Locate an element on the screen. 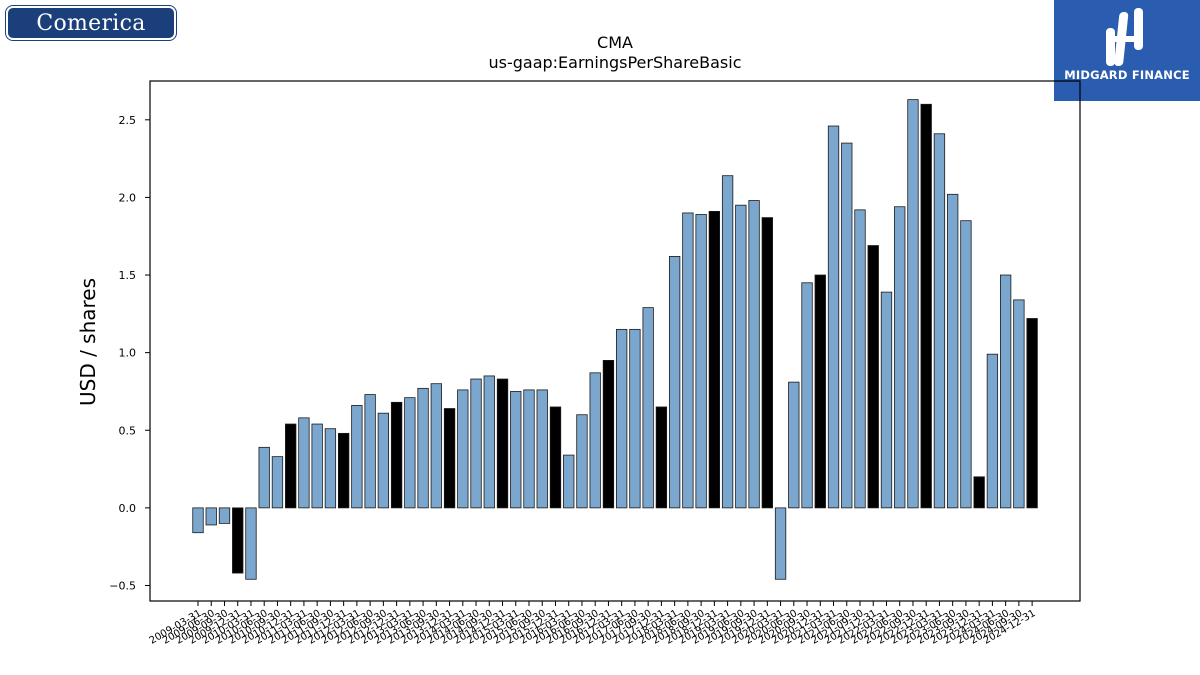 The height and width of the screenshot is (675, 1200). y-tick-label: 1.0 is located at coordinates (128, 353).